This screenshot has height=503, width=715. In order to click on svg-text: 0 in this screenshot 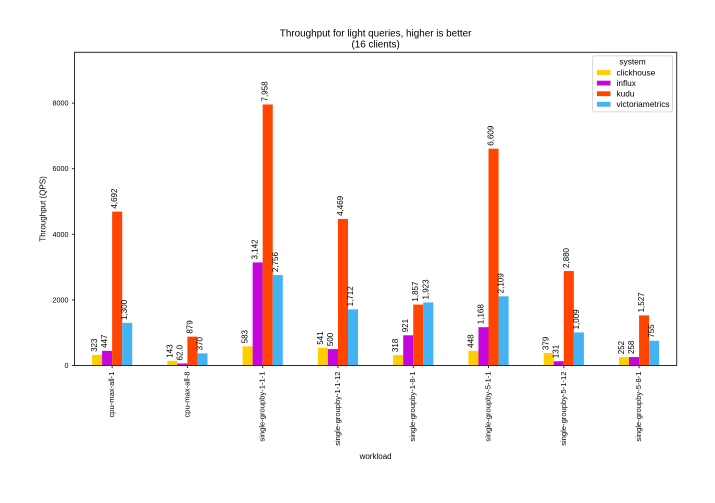, I will do `click(67, 365)`.